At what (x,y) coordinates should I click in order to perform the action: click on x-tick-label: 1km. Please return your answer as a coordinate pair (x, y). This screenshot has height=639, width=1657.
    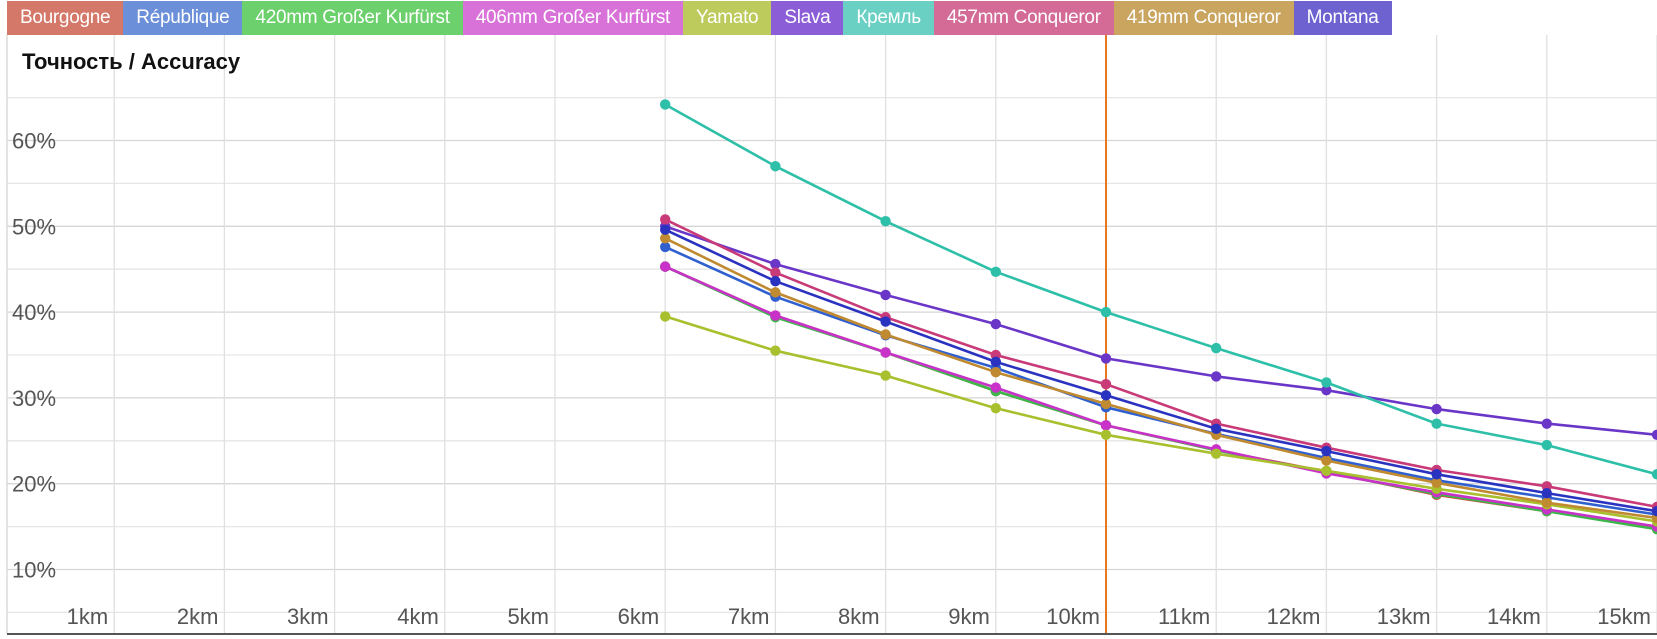
    Looking at the image, I should click on (88, 616).